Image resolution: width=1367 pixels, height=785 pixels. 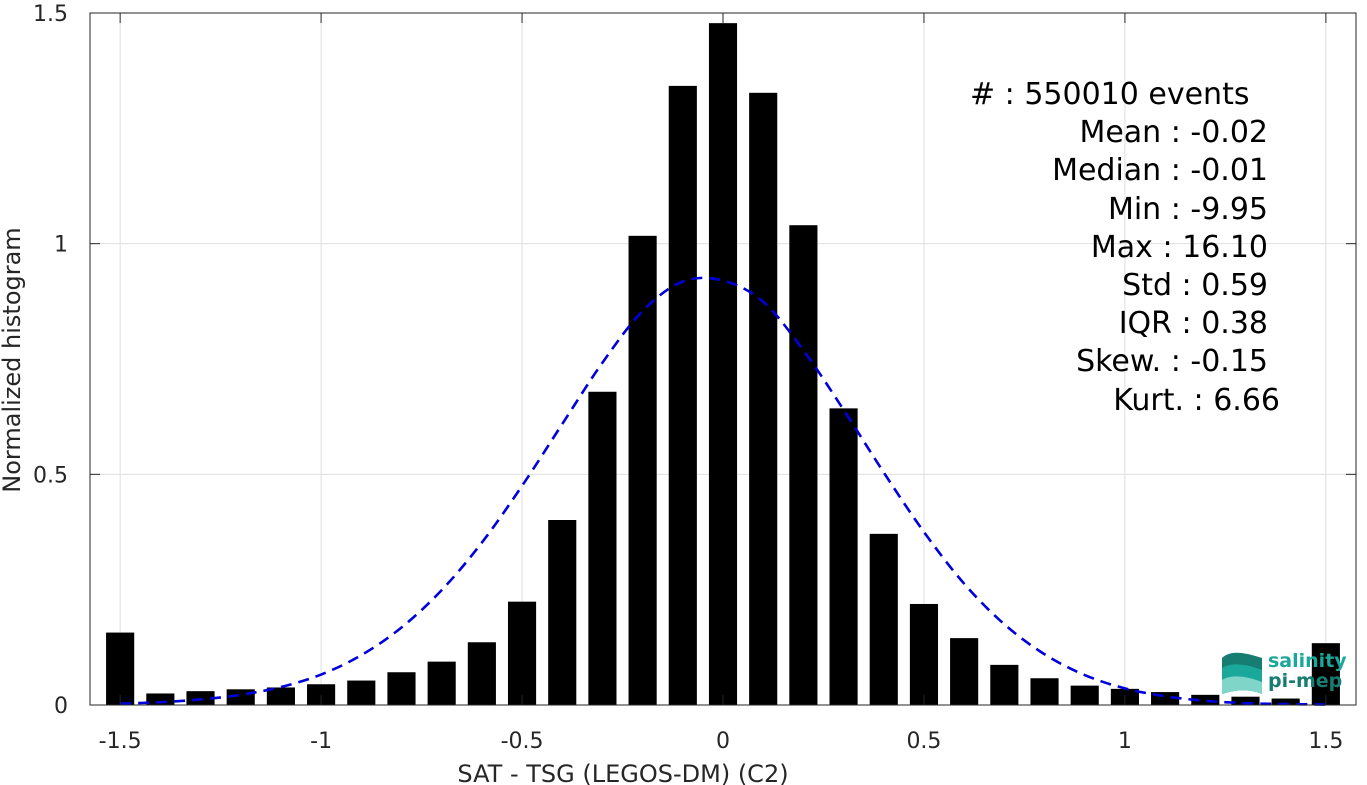 I want to click on stat-value: 16.10, so click(x=1225, y=247).